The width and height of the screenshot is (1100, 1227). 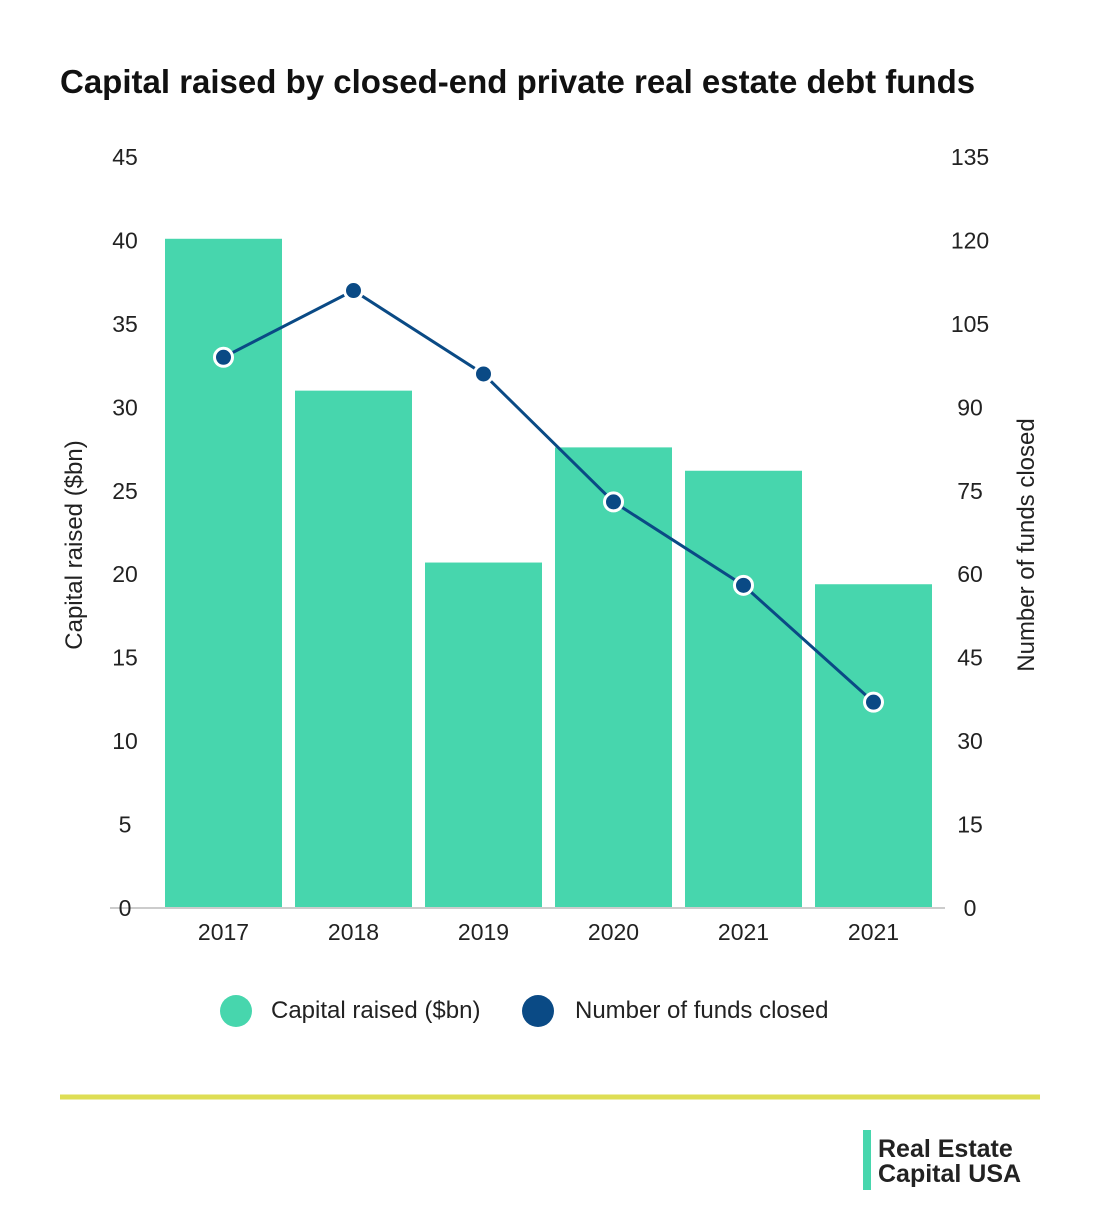 What do you see at coordinates (949, 1174) in the screenshot?
I see `logo-line2: Capital USA` at bounding box center [949, 1174].